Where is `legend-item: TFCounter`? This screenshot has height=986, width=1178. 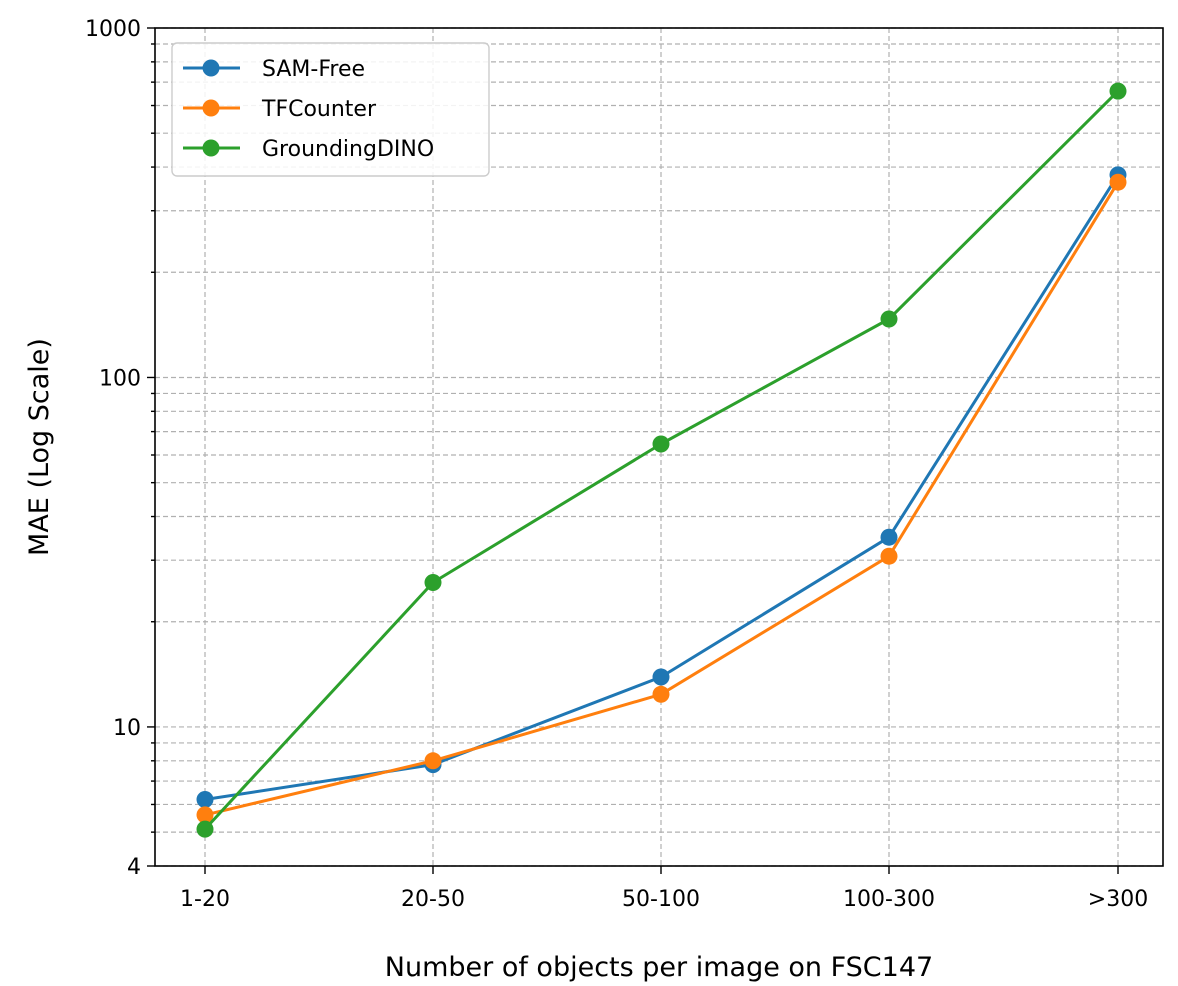
legend-item: TFCounter is located at coordinates (280, 109).